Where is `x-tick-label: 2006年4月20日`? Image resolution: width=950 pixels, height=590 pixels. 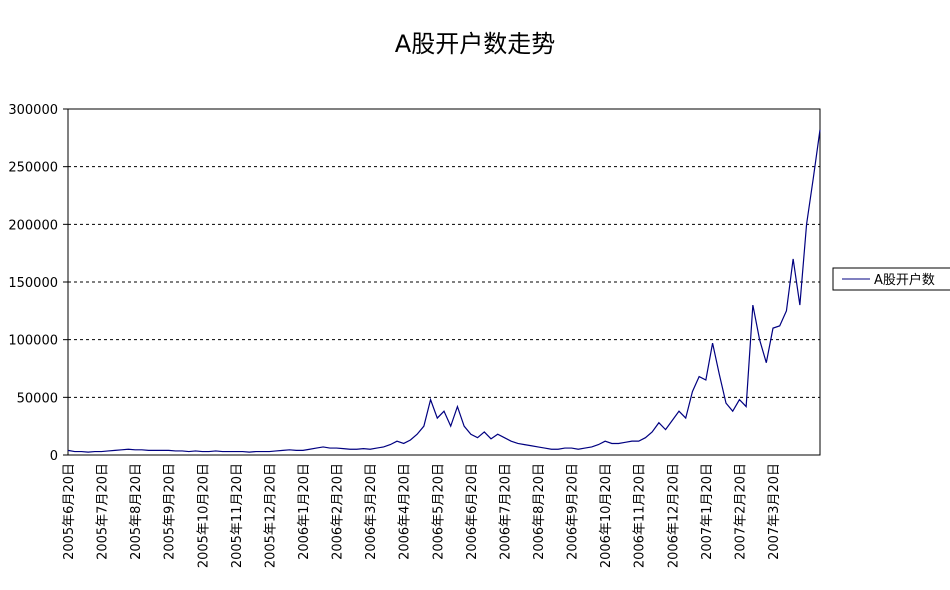 x-tick-label: 2006年4月20日 is located at coordinates (405, 511).